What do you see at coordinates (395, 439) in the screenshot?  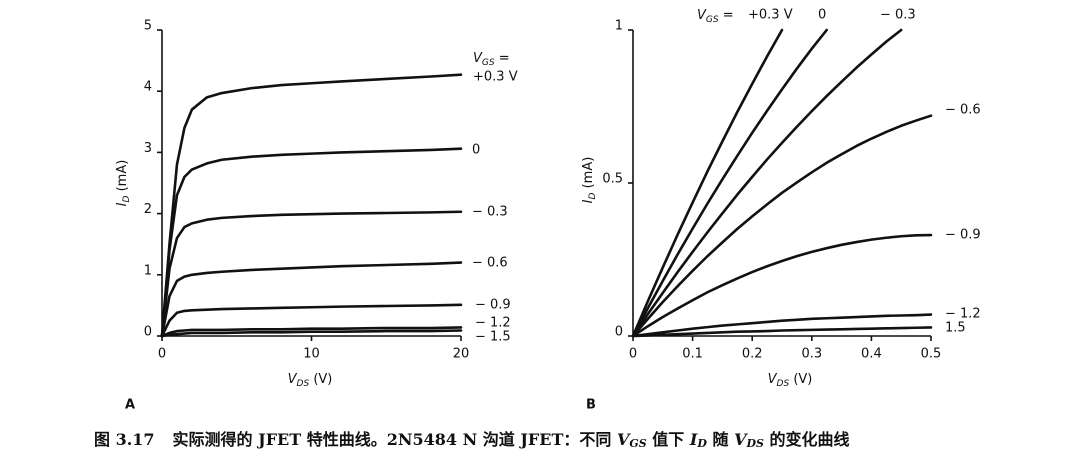 I see `caption-text: 实际测得的 JFET 特性曲线。2N5484 N 沟道 JFET：不同` at bounding box center [395, 439].